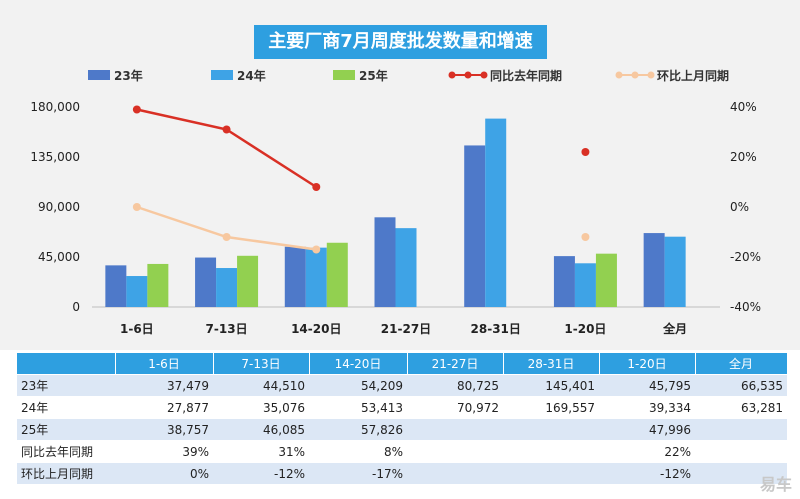  What do you see at coordinates (551, 385) in the screenshot?
I see `table-row-0-cell-5: 145,401` at bounding box center [551, 385].